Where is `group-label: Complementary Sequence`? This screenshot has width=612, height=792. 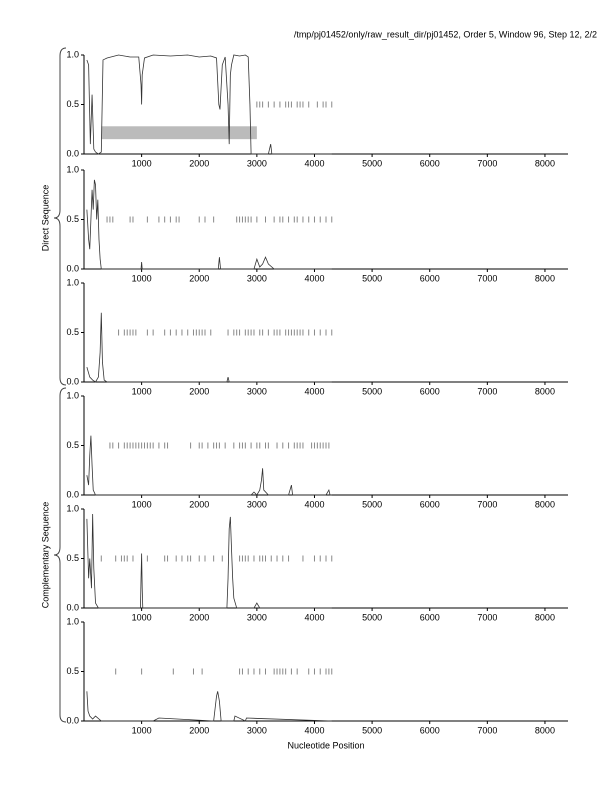
group-label: Complementary Sequence is located at coordinates (45, 555).